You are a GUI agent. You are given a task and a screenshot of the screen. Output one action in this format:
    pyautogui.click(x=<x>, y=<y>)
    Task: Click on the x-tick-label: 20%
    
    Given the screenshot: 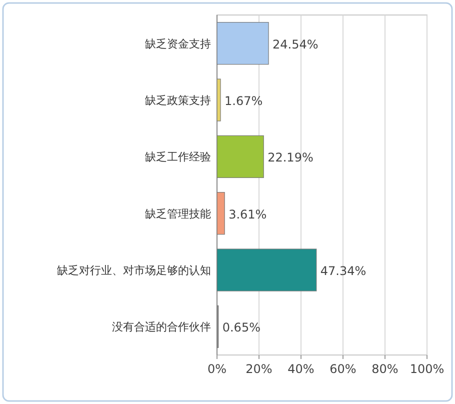 What is the action you would take?
    pyautogui.click(x=259, y=369)
    